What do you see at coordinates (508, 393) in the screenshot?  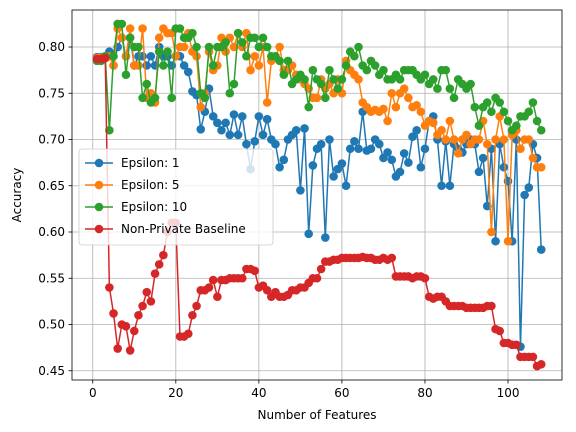 I see `x-tick-label: 100` at bounding box center [508, 393].